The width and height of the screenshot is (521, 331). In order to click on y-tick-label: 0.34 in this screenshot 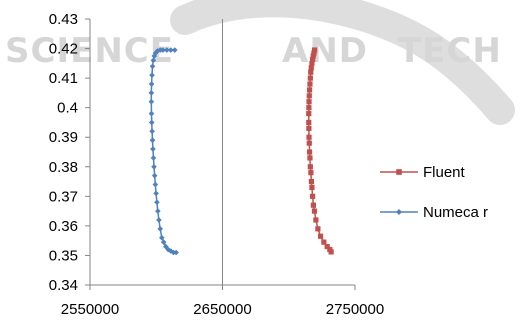, I will do `click(63, 285)`.